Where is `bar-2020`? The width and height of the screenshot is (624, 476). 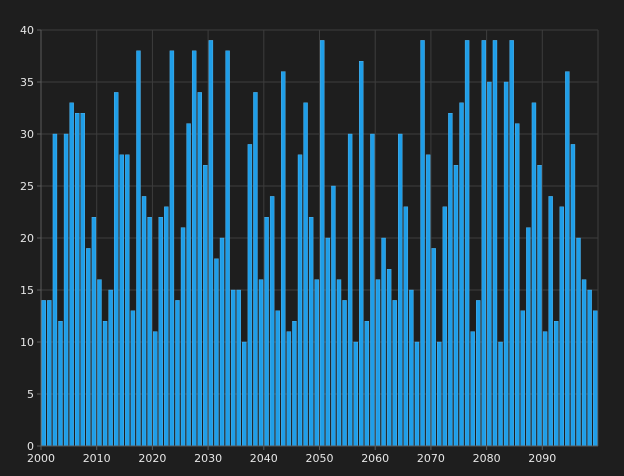 bar-2020 is located at coordinates (155, 389).